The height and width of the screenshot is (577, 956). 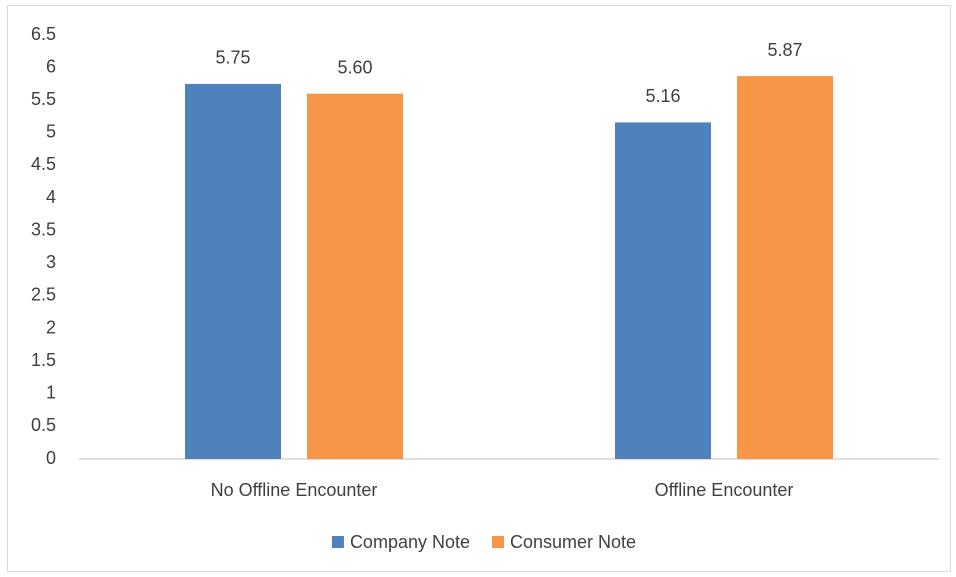 I want to click on y-tick-label: 6.5, so click(x=43, y=34).